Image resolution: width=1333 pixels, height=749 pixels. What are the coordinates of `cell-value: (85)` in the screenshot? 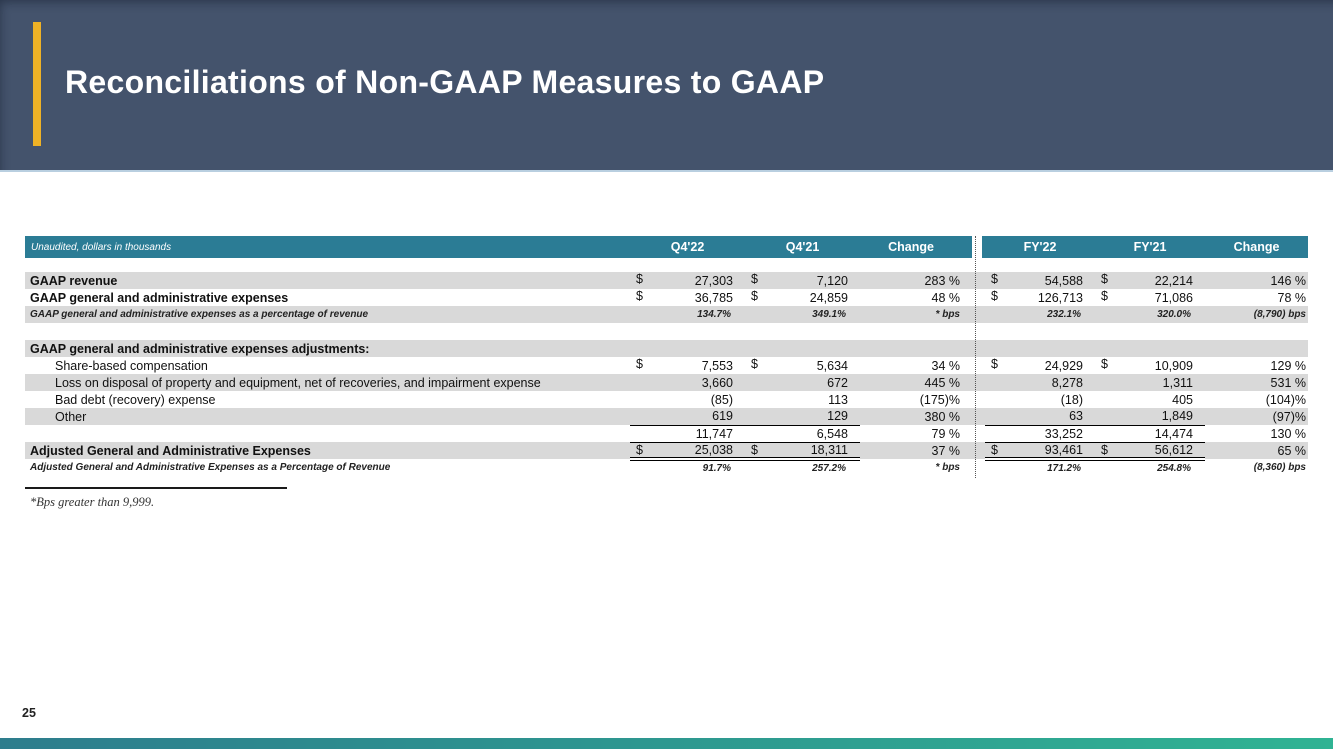 It's located at (721, 399).